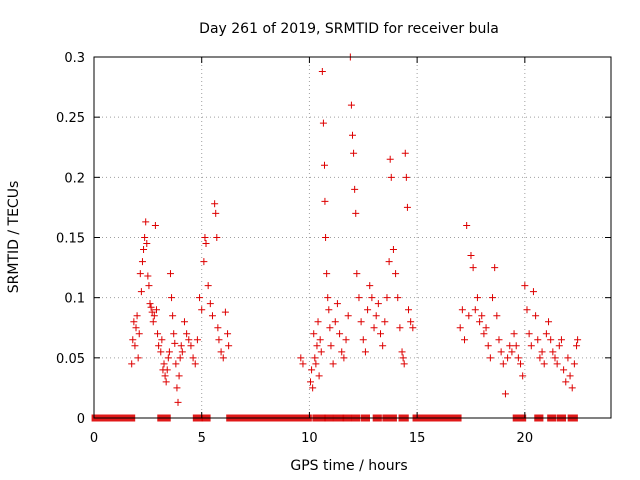 The image size is (640, 480). What do you see at coordinates (94, 438) in the screenshot?
I see `x-tick-label: 0` at bounding box center [94, 438].